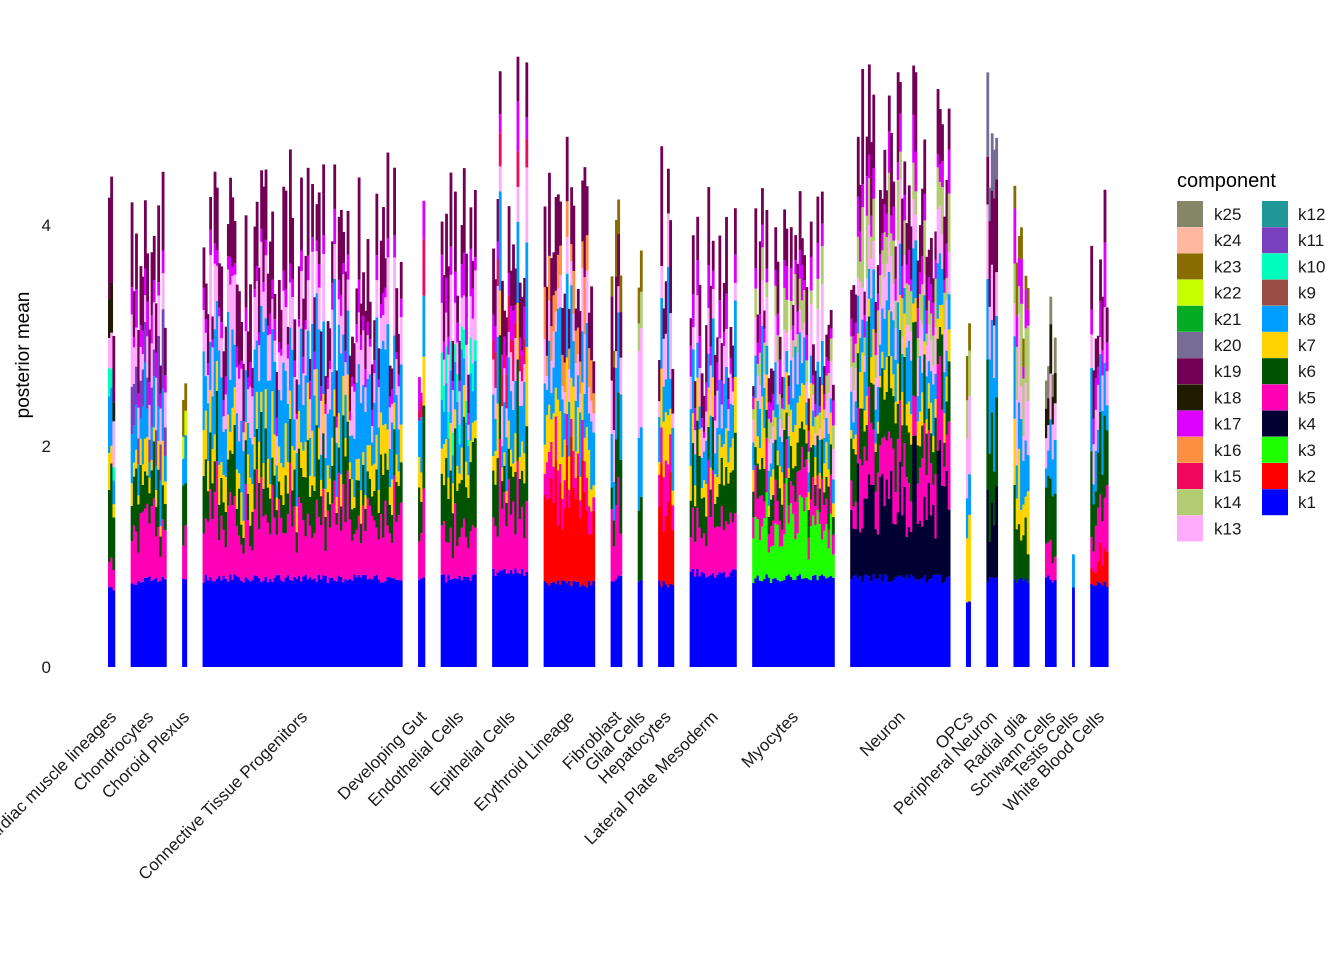 This screenshot has width=1344, height=960. What do you see at coordinates (1275, 423) in the screenshot?
I see `legend-key-k4` at bounding box center [1275, 423].